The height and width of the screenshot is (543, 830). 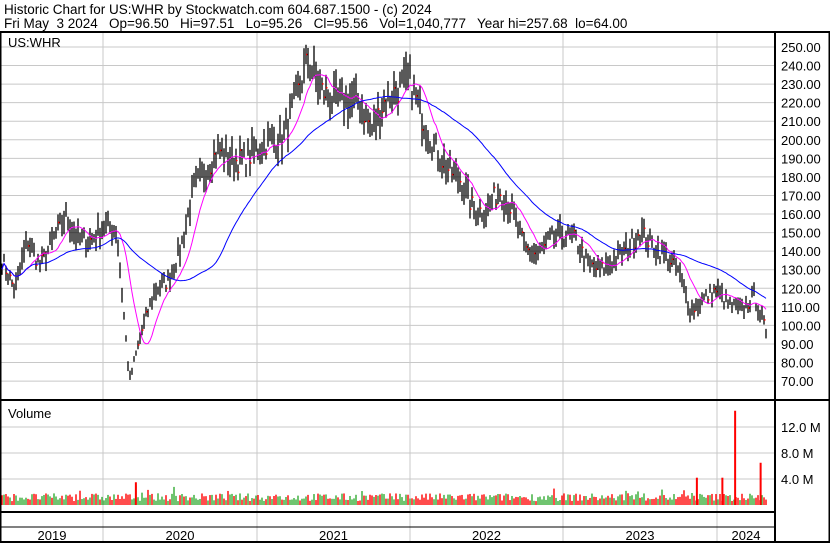 I want to click on price-tick-label: 100.00, so click(x=801, y=325).